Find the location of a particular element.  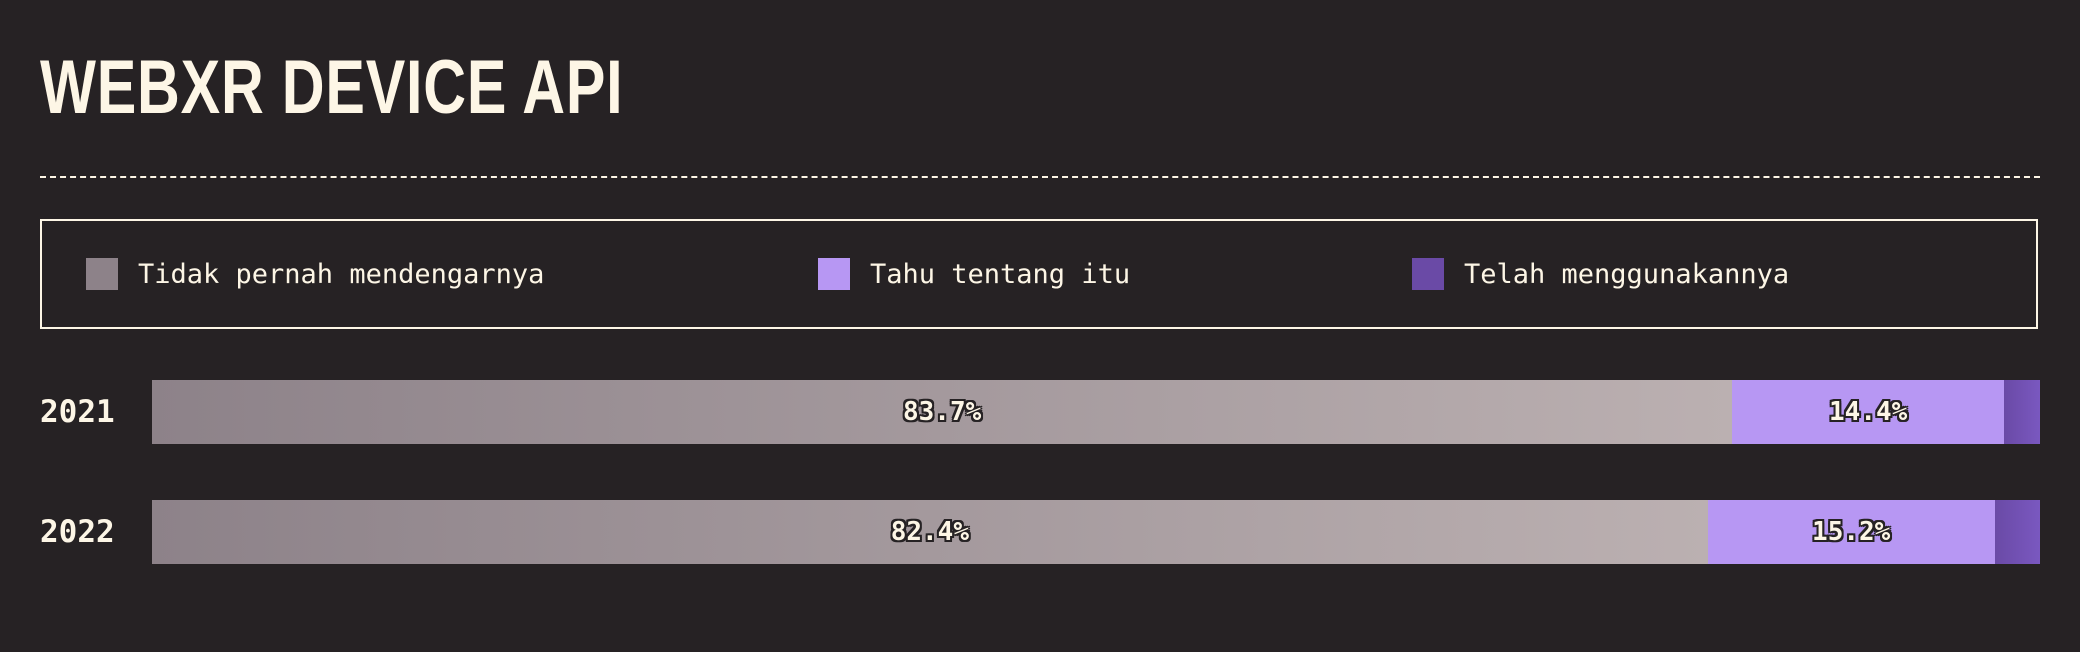

row-label-2022: 2022 is located at coordinates (77, 532).